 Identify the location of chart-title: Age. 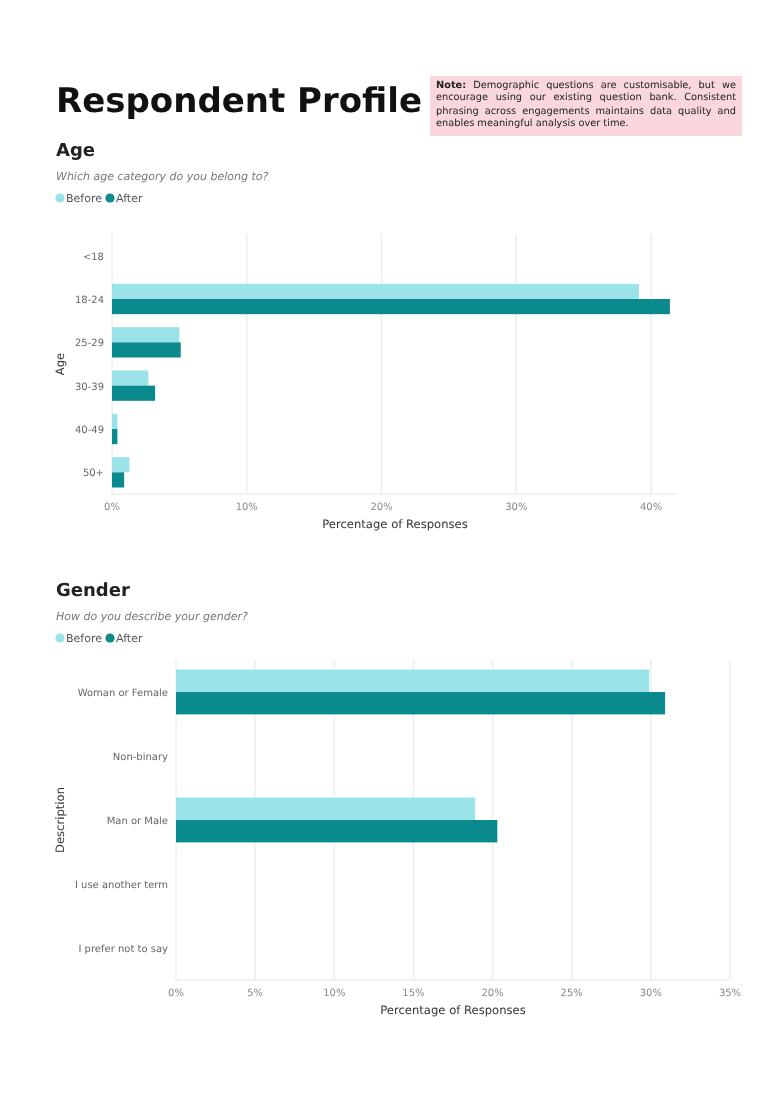
(76, 152).